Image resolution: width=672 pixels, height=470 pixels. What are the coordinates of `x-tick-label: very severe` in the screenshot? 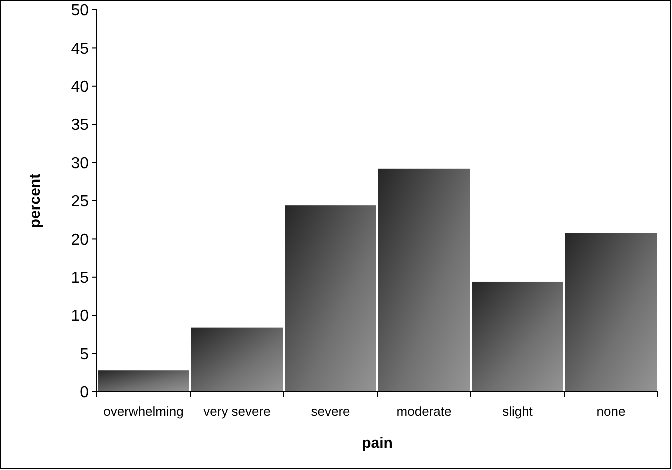 It's located at (237, 411).